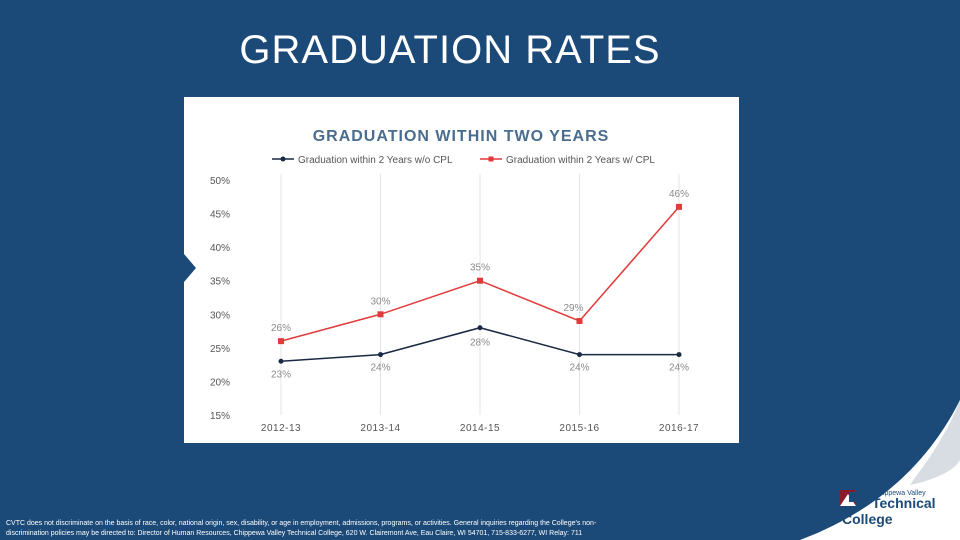 The width and height of the screenshot is (960, 540). Describe the element at coordinates (281, 428) in the screenshot. I see `x-tick-label: 2012-13` at that location.